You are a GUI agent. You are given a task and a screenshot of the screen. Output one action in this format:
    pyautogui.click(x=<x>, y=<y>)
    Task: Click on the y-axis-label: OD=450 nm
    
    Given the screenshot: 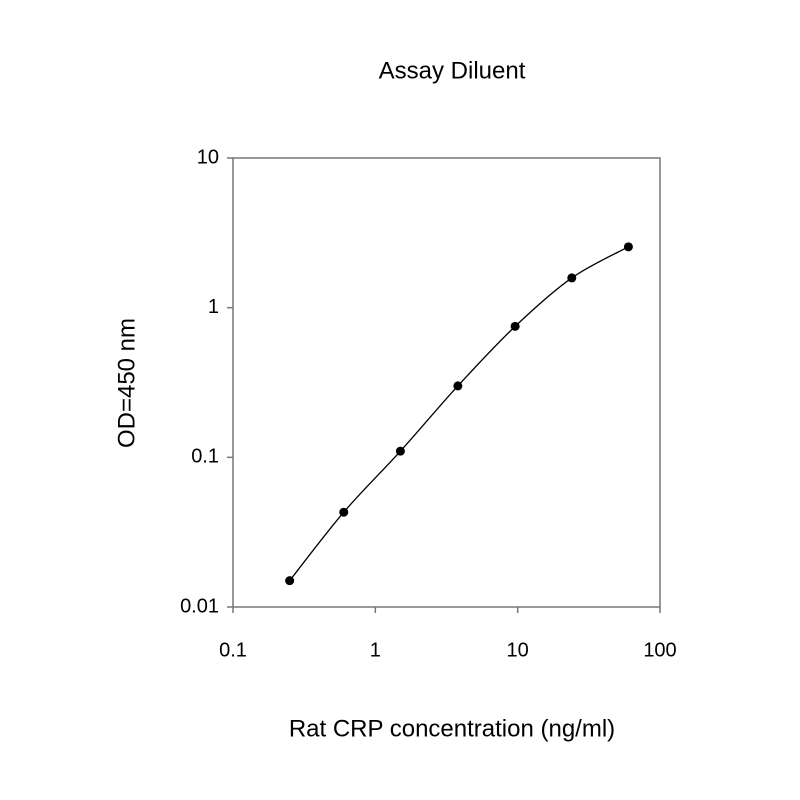 What is the action you would take?
    pyautogui.click(x=126, y=383)
    